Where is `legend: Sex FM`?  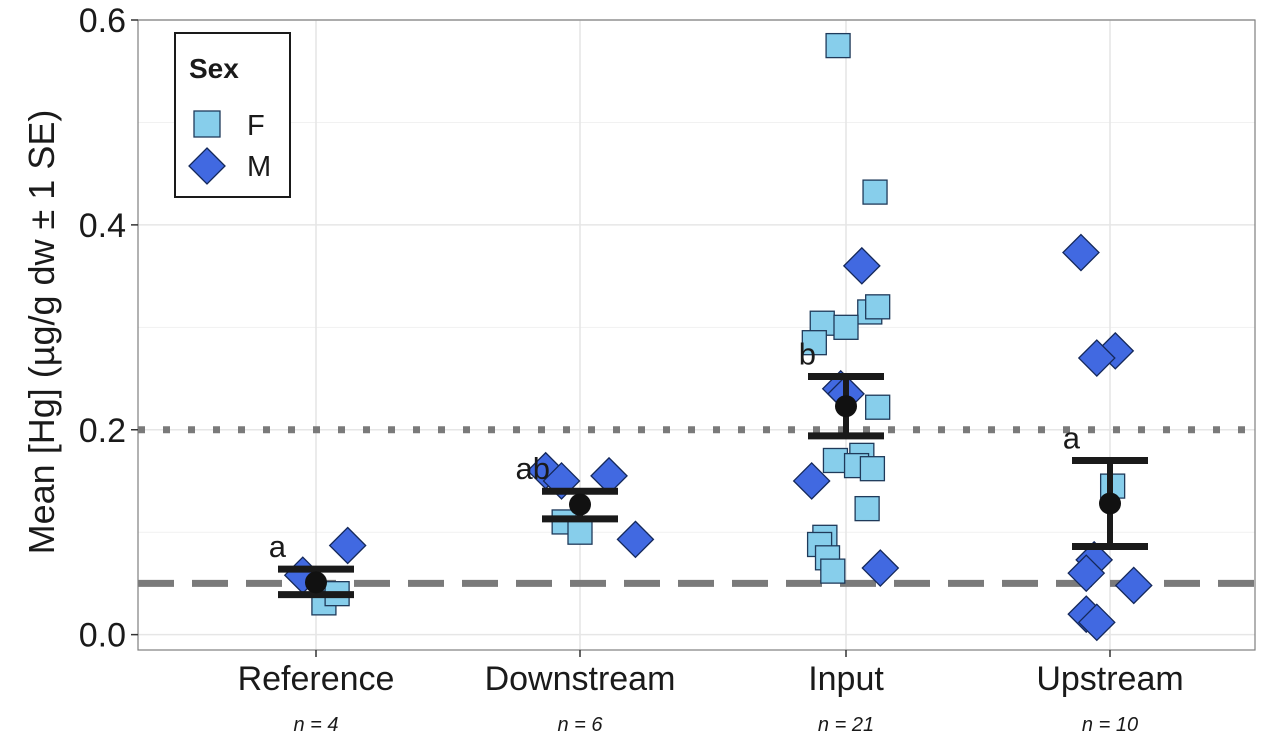
legend: Sex FM is located at coordinates (232, 115).